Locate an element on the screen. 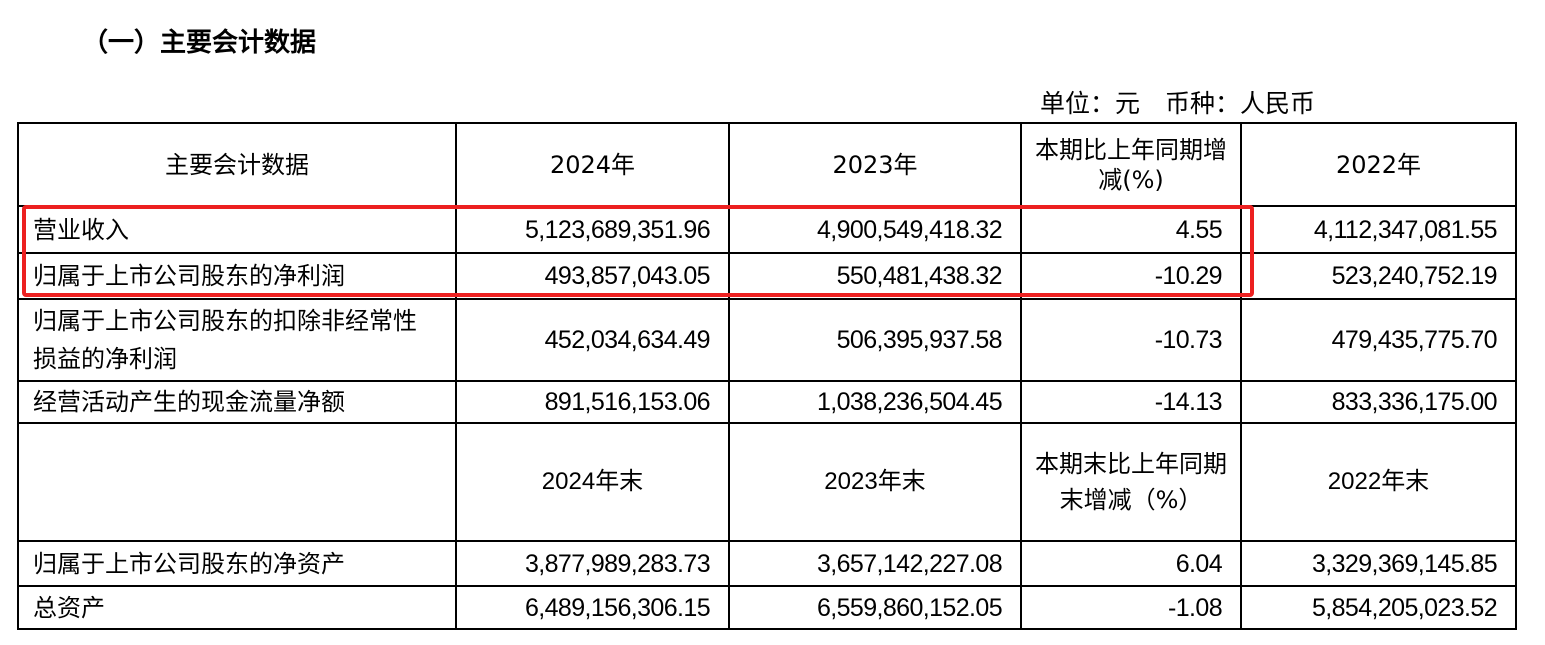 This screenshot has height=645, width=1545. value-cell: 452,034,634.49 is located at coordinates (592, 340).